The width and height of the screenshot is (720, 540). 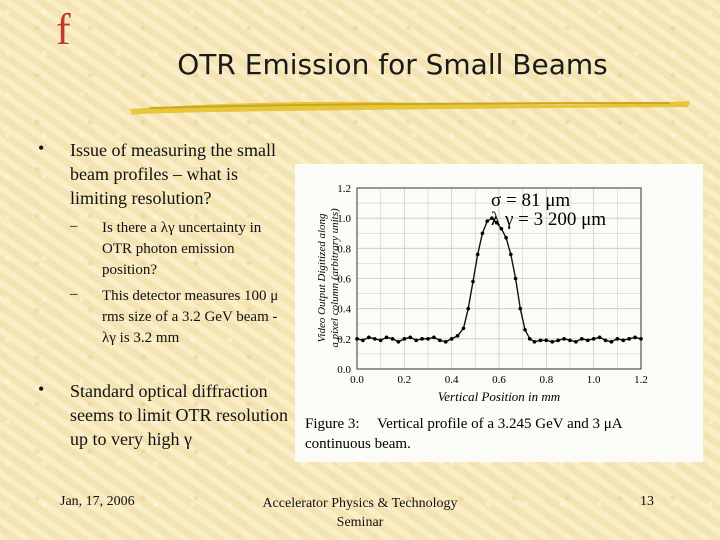 I want to click on y-tick-label: 0.2, so click(x=344, y=340).